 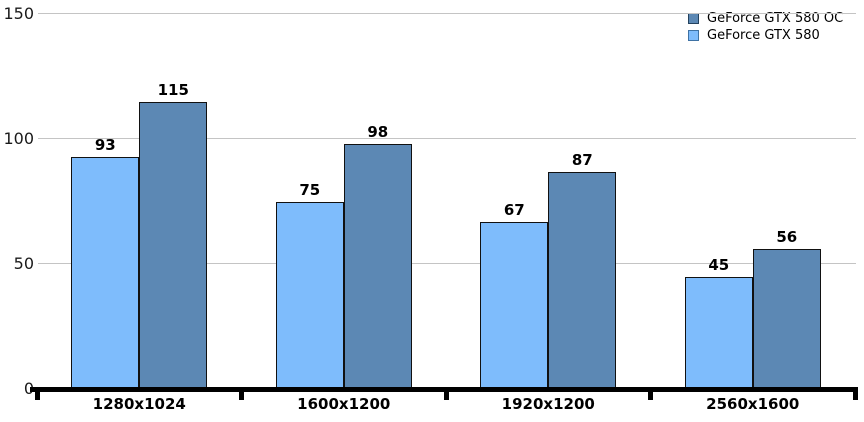 What do you see at coordinates (693, 35) in the screenshot?
I see `legend-swatch-gtx580` at bounding box center [693, 35].